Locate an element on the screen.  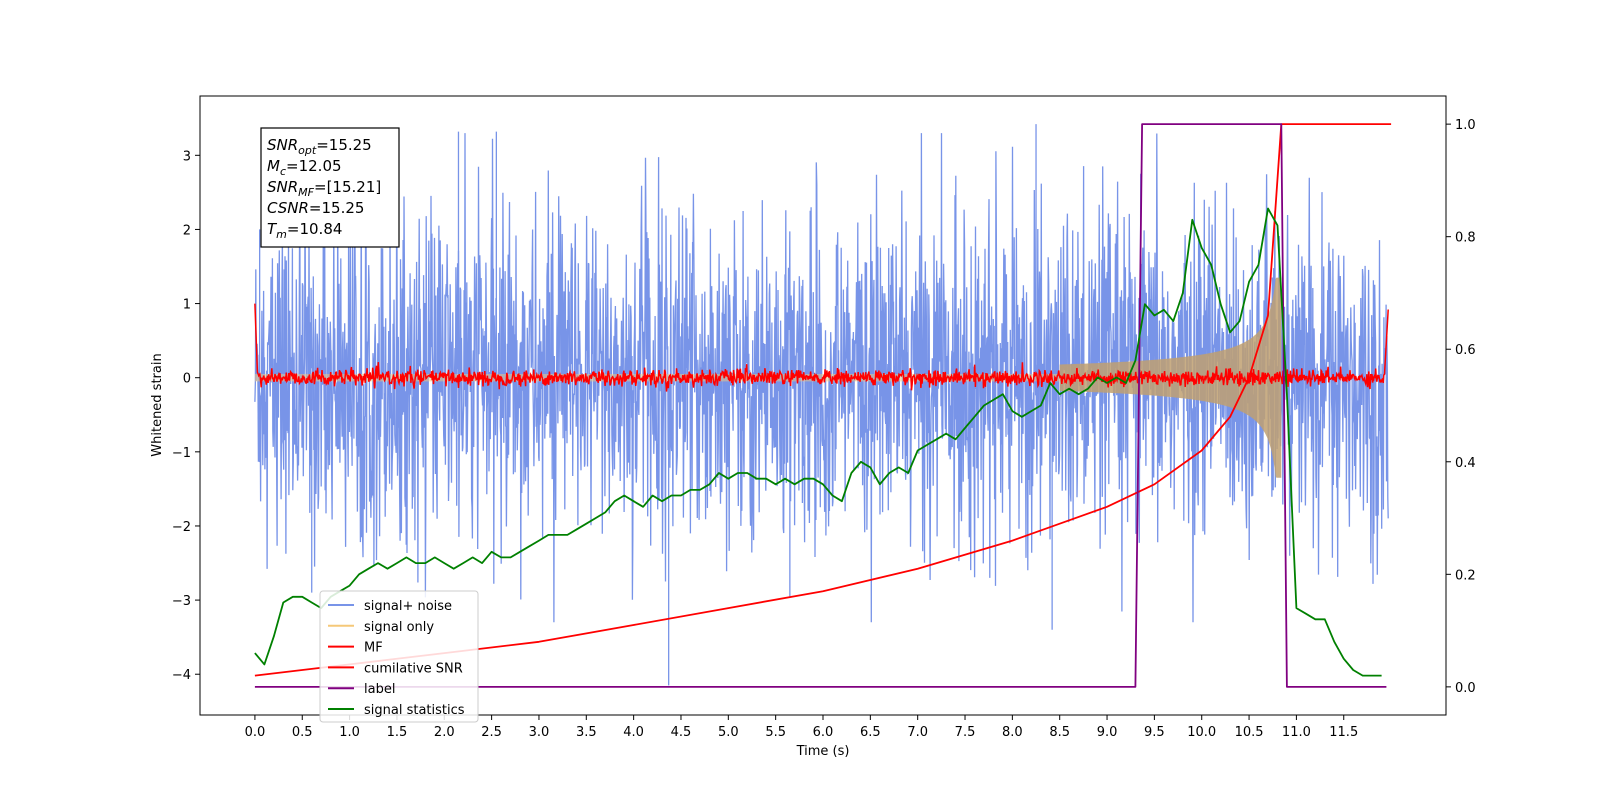
y-right-tick-label: 1.0 is located at coordinates (1465, 125).